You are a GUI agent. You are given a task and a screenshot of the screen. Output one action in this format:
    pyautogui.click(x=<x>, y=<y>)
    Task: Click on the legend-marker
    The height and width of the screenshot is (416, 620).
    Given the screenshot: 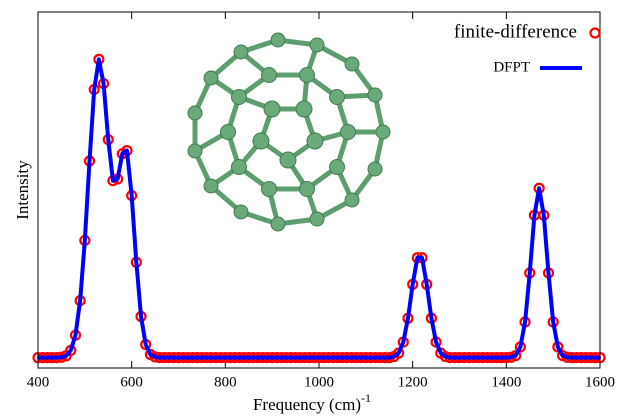 What is the action you would take?
    pyautogui.click(x=595, y=33)
    